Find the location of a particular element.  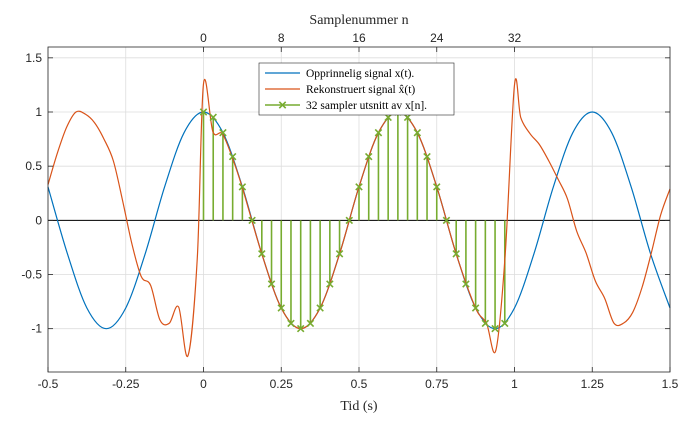

x-tick-label: 0.75 is located at coordinates (437, 384).